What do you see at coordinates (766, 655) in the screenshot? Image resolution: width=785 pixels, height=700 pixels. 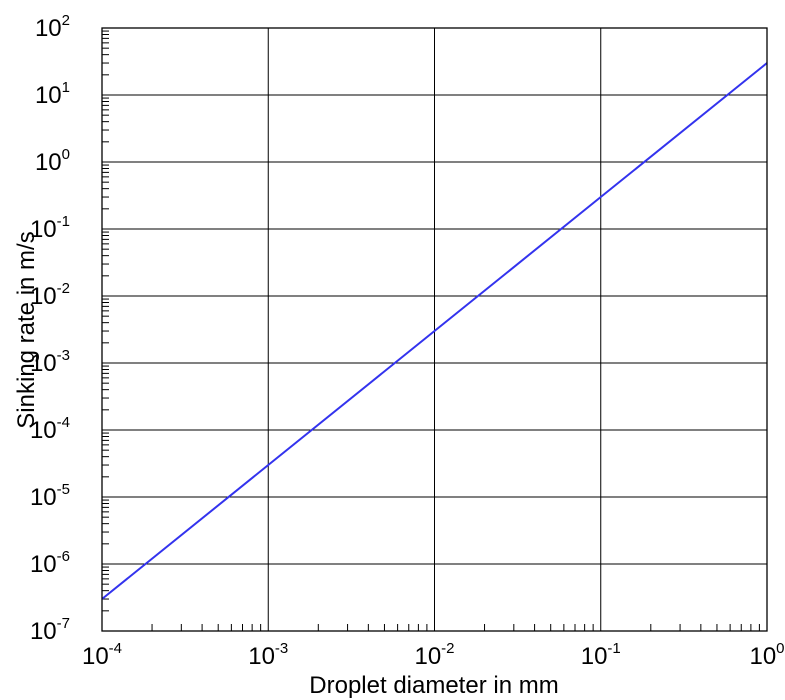 I see `x-tick-label: 10⁰` at bounding box center [766, 655].